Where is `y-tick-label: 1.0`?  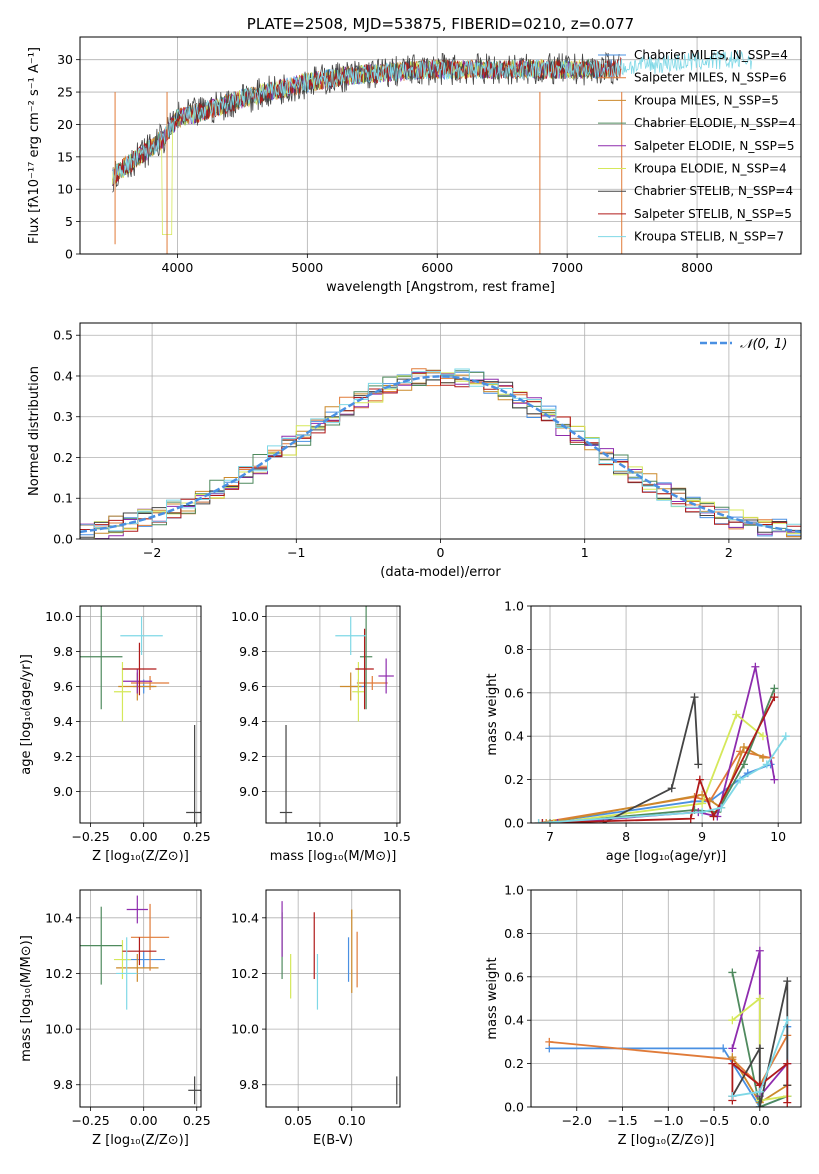
y-tick-label: 1.0 is located at coordinates (514, 606).